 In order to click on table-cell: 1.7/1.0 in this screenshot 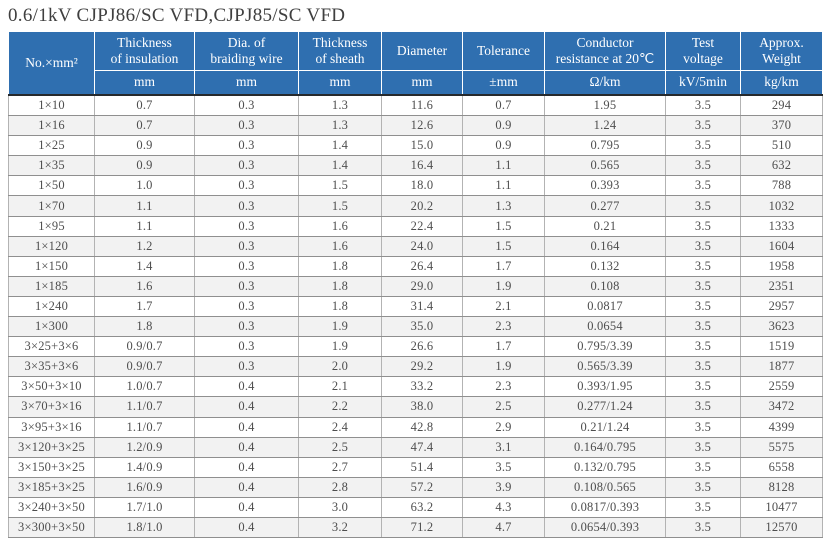, I will do `click(144, 507)`.